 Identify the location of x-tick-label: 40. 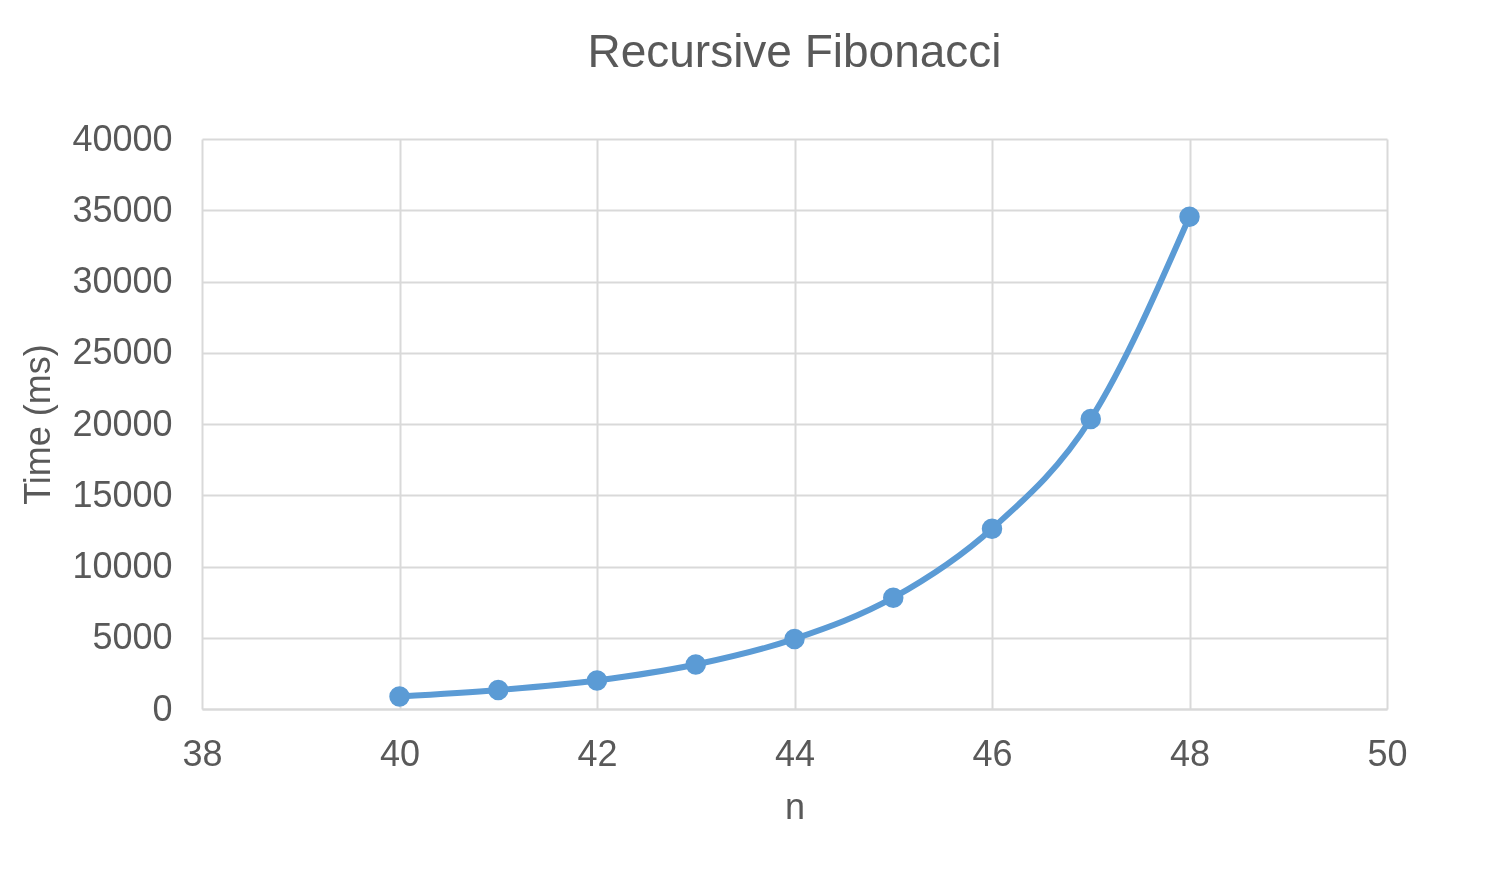
(400, 753).